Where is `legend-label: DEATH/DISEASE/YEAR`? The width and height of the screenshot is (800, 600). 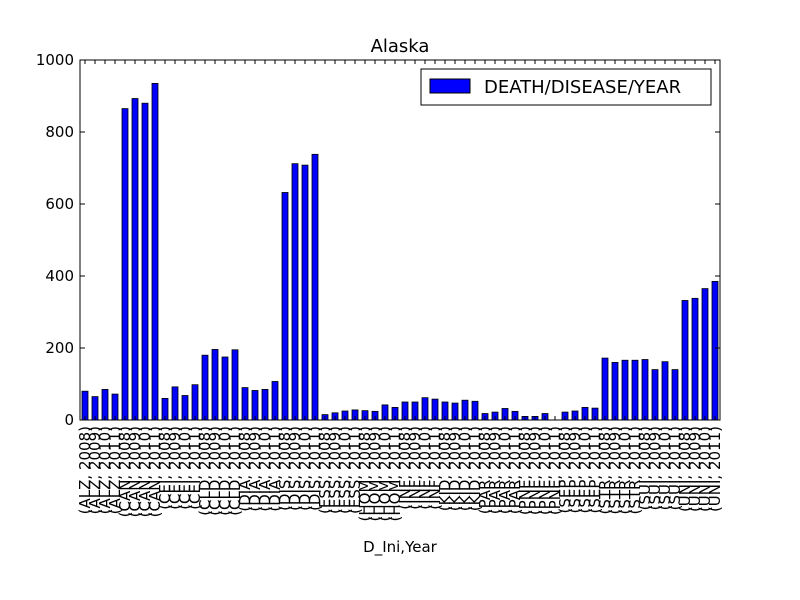 legend-label: DEATH/DISEASE/YEAR is located at coordinates (582, 87).